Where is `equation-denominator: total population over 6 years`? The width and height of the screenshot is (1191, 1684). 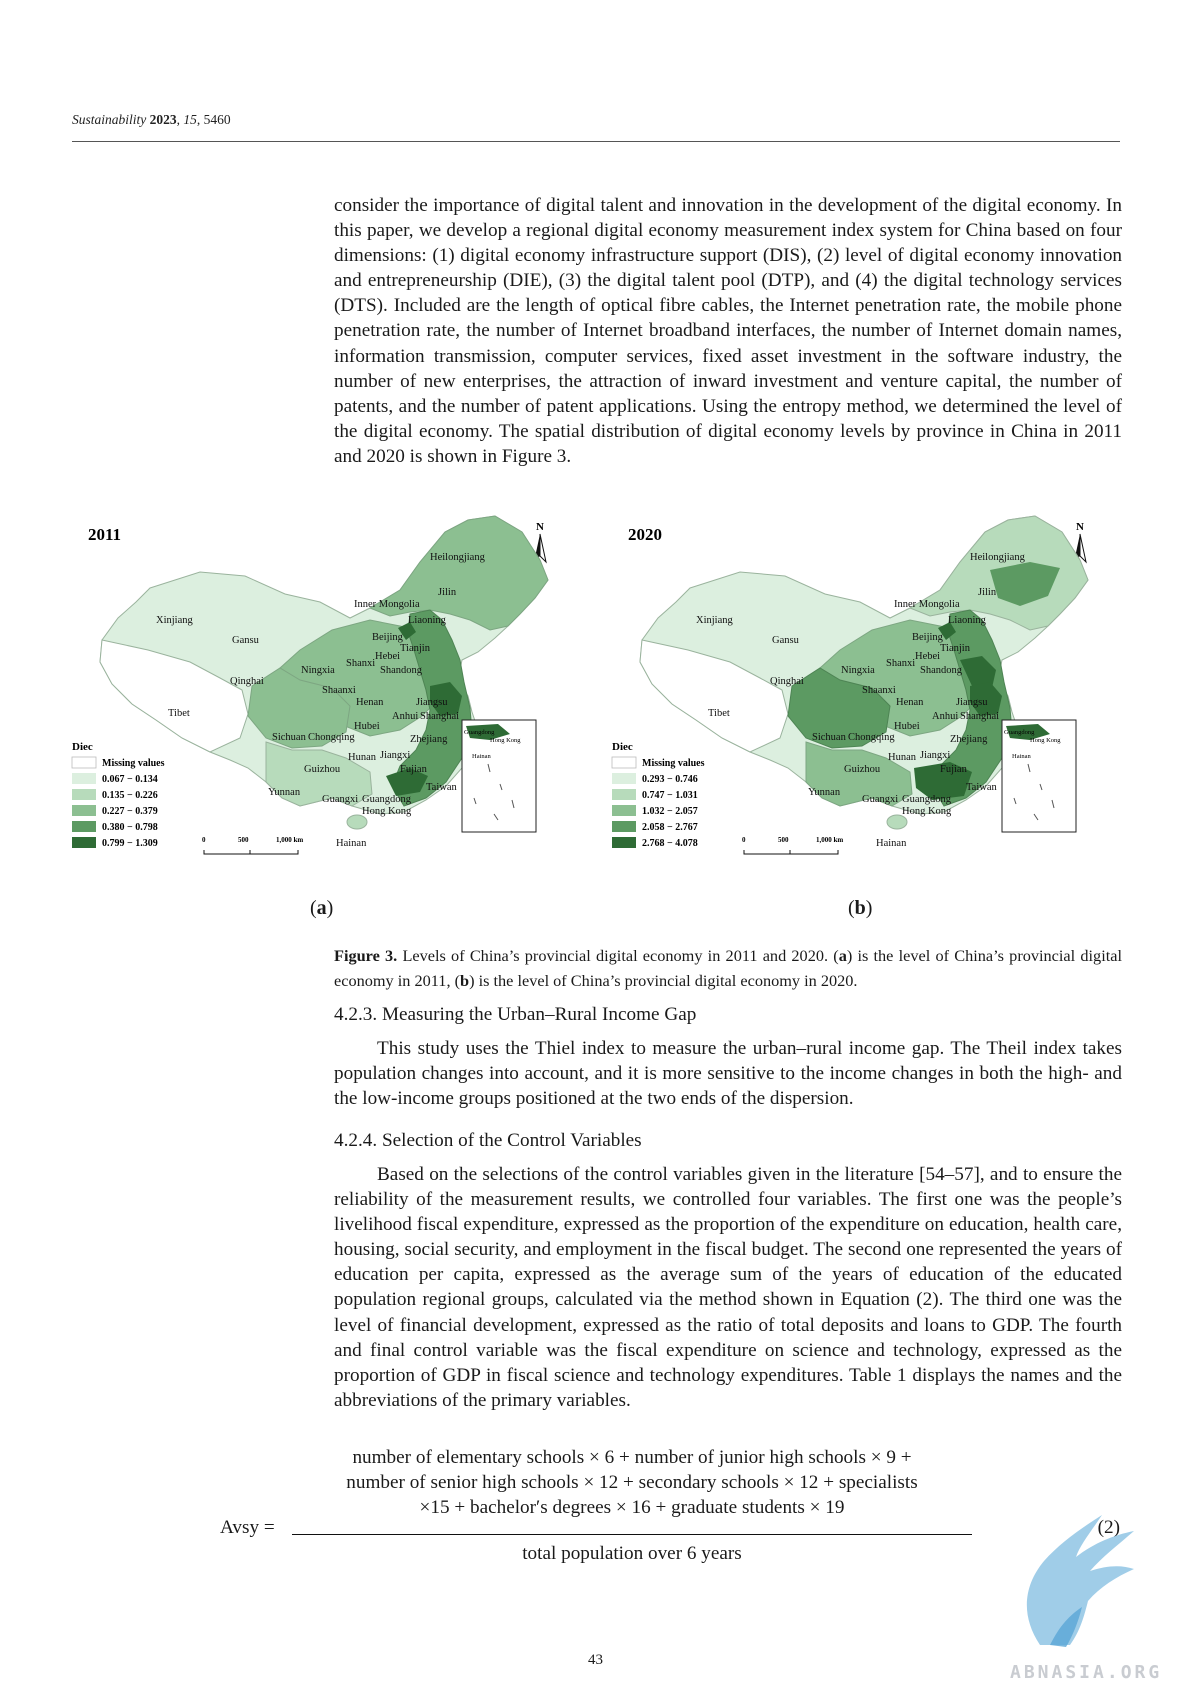 equation-denominator: total population over 6 years is located at coordinates (632, 1553).